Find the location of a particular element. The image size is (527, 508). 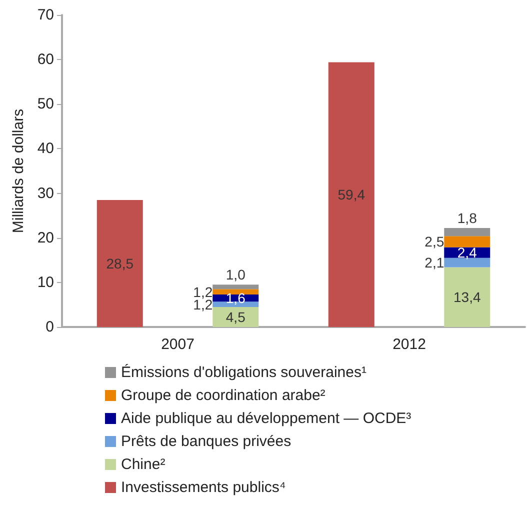

data-label: 2,1 is located at coordinates (434, 262).